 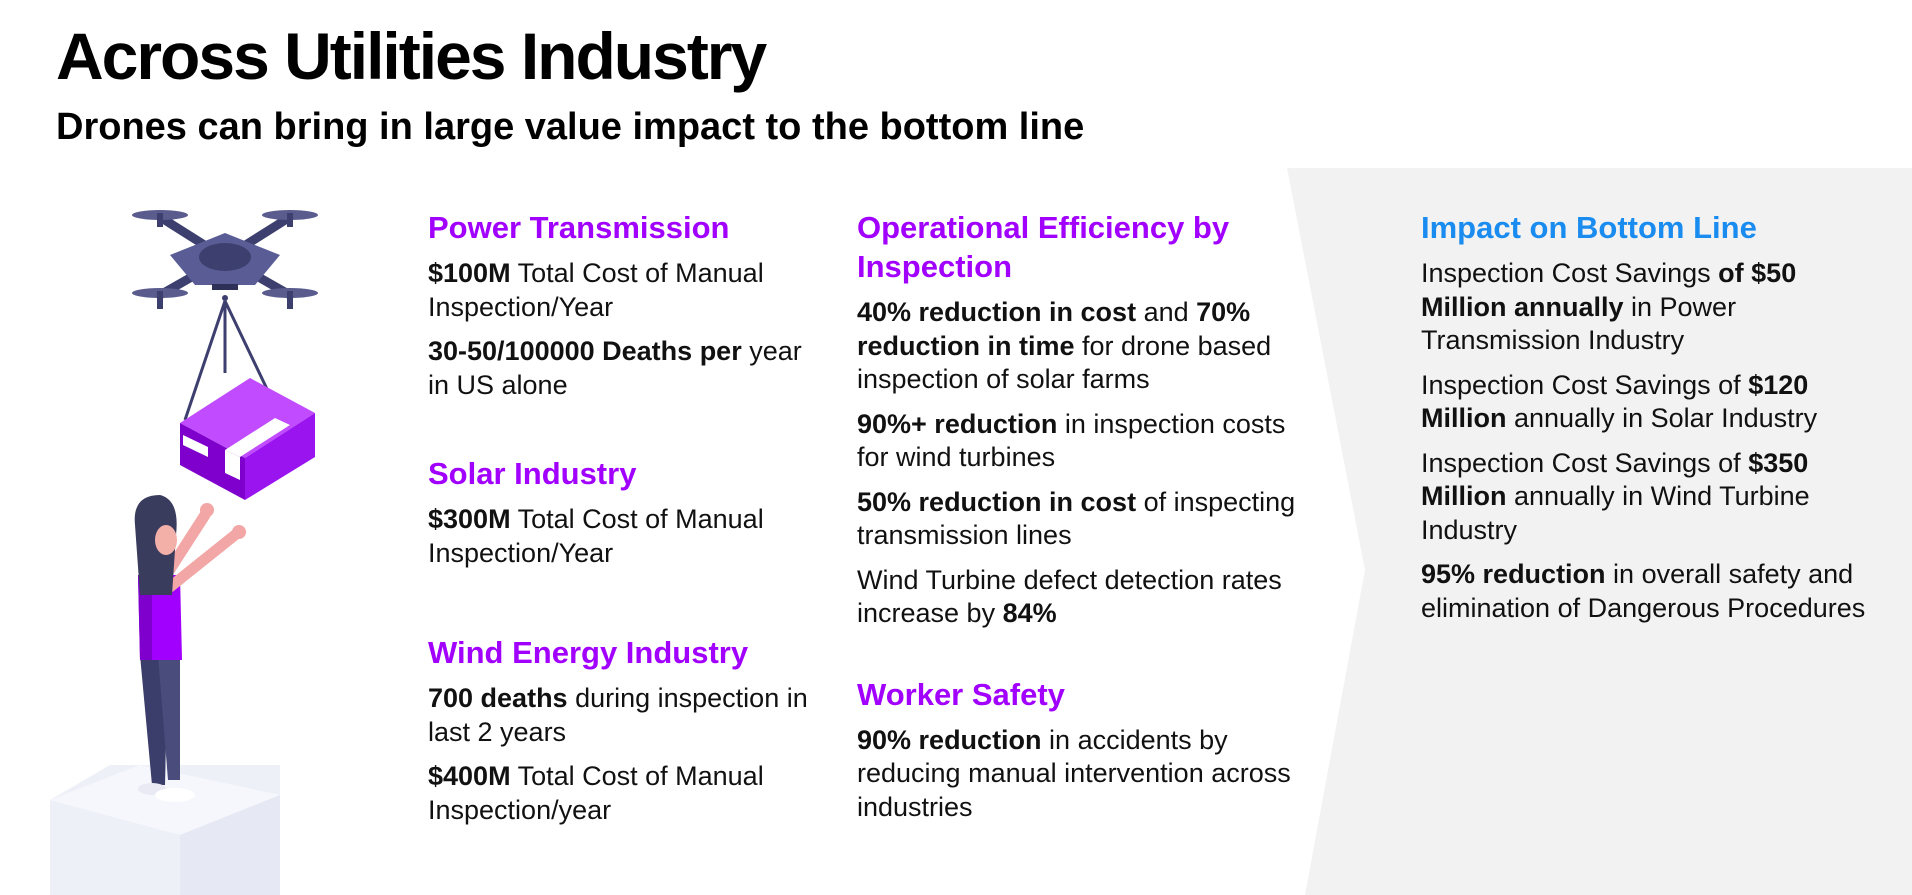 What do you see at coordinates (1043, 247) in the screenshot?
I see `operational-efficiency-heading: Operational Efficiency by Inspection` at bounding box center [1043, 247].